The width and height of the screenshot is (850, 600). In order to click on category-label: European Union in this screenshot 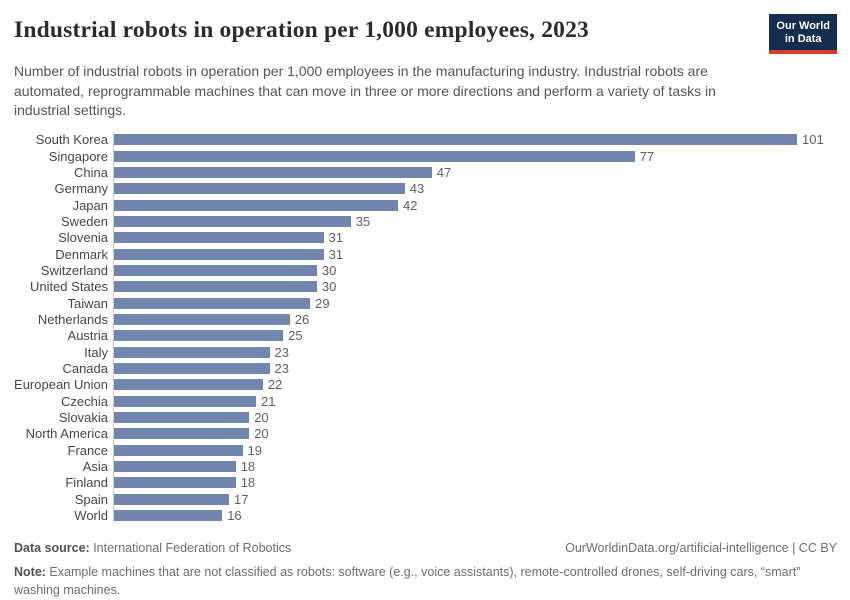, I will do `click(61, 385)`.